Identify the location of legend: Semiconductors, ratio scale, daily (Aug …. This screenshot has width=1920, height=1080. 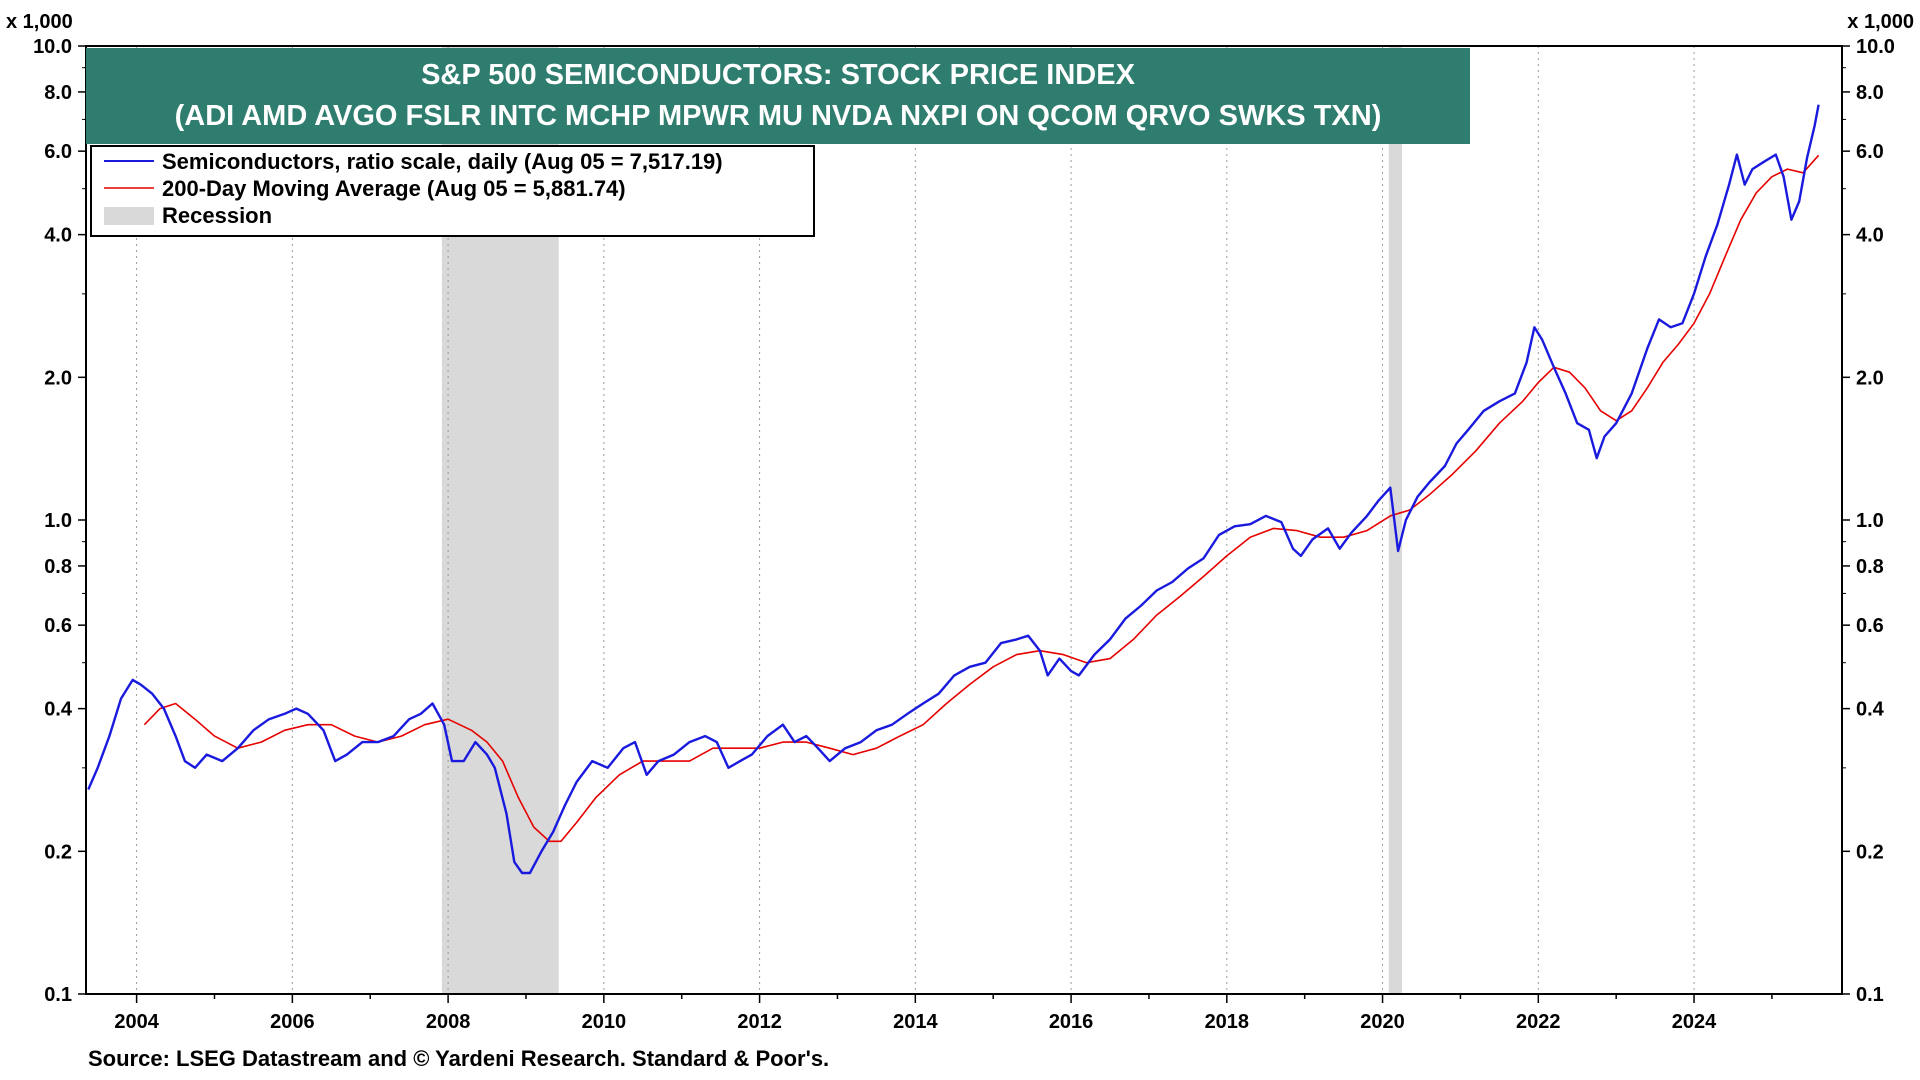
(452, 191).